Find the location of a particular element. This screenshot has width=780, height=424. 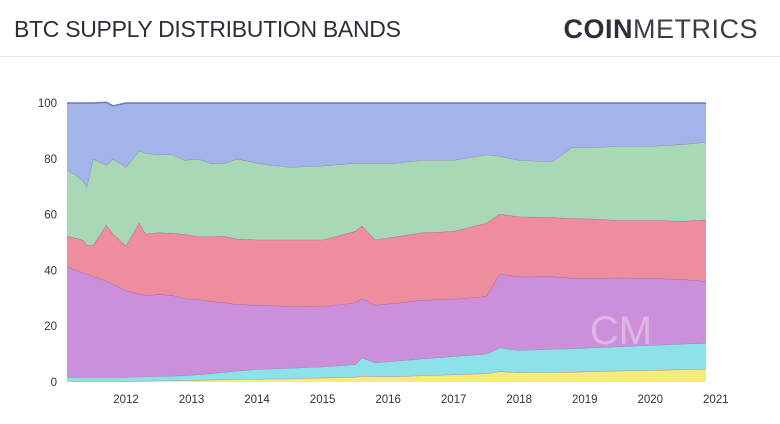

x-tick-label: 2016 is located at coordinates (388, 400).